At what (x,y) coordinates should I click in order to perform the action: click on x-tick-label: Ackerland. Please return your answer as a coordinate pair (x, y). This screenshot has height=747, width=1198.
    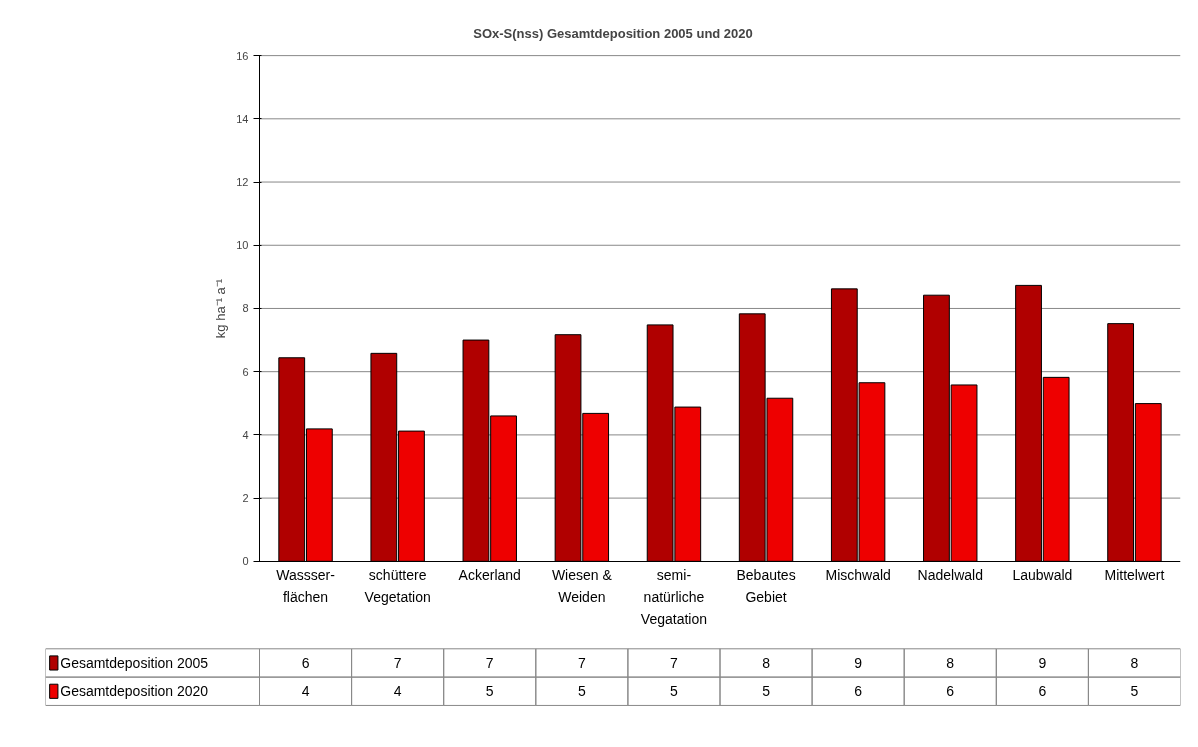
    Looking at the image, I should click on (489, 575).